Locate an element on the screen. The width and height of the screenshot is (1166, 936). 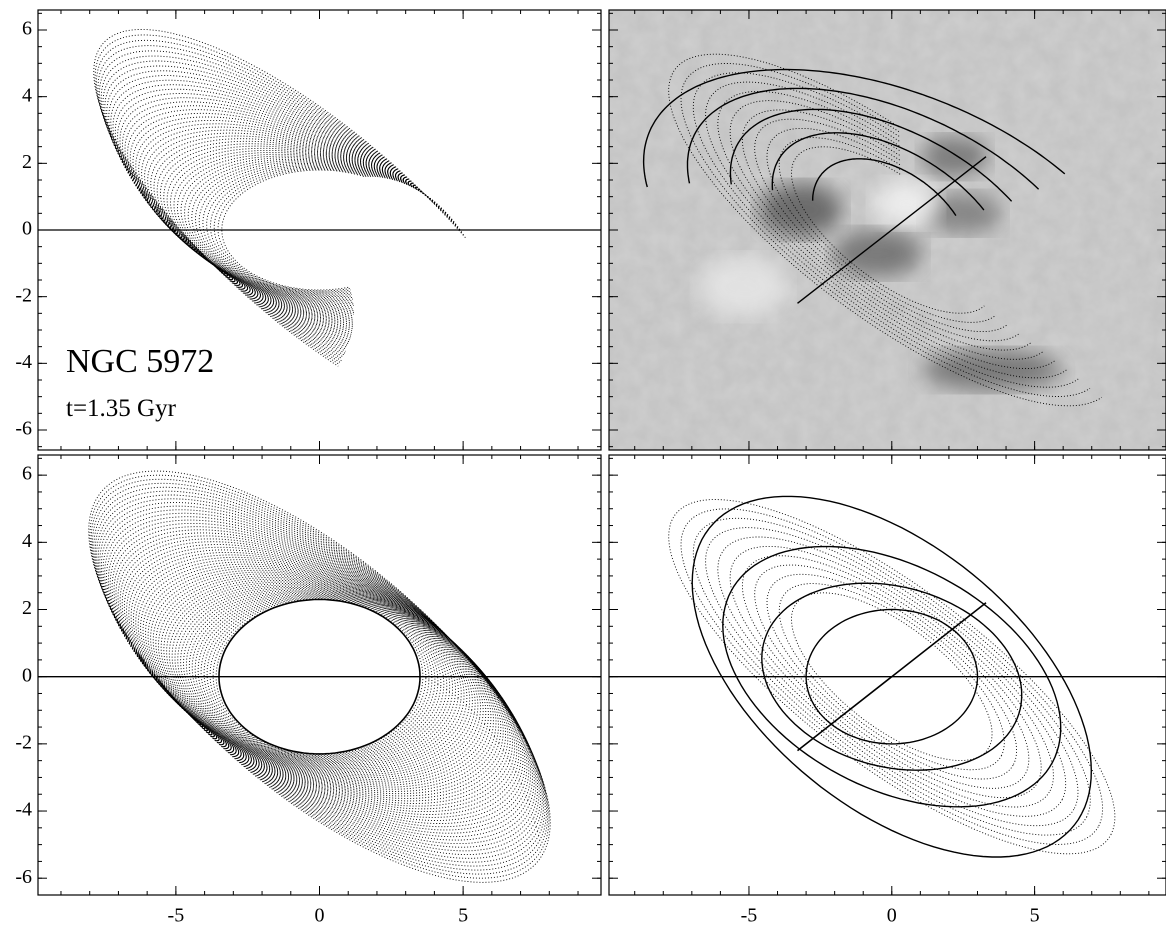
y-tick-label: -6 is located at coordinates (23, 429).